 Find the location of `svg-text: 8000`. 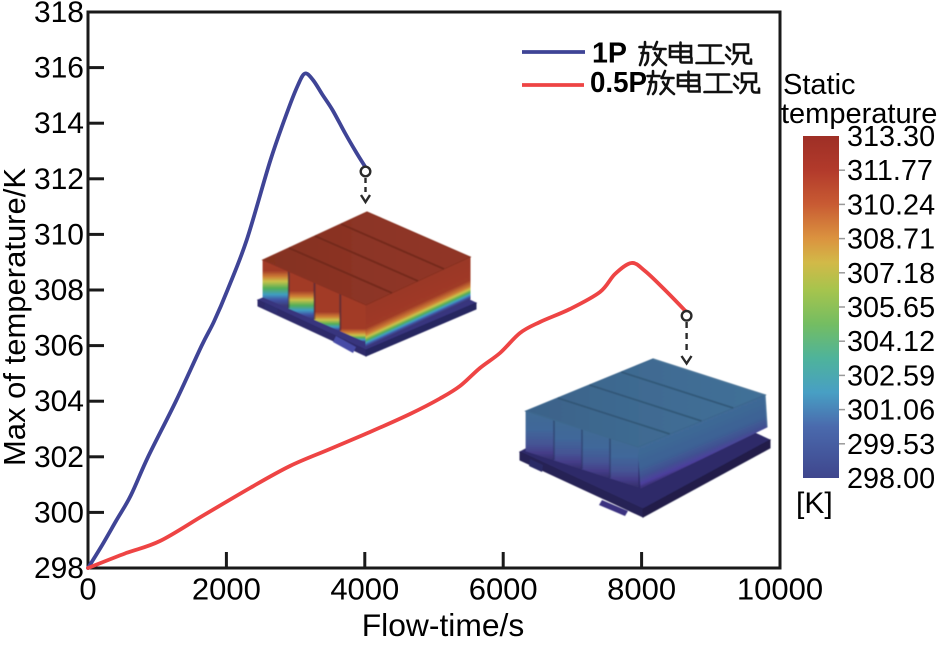

svg-text: 8000 is located at coordinates (641, 589).